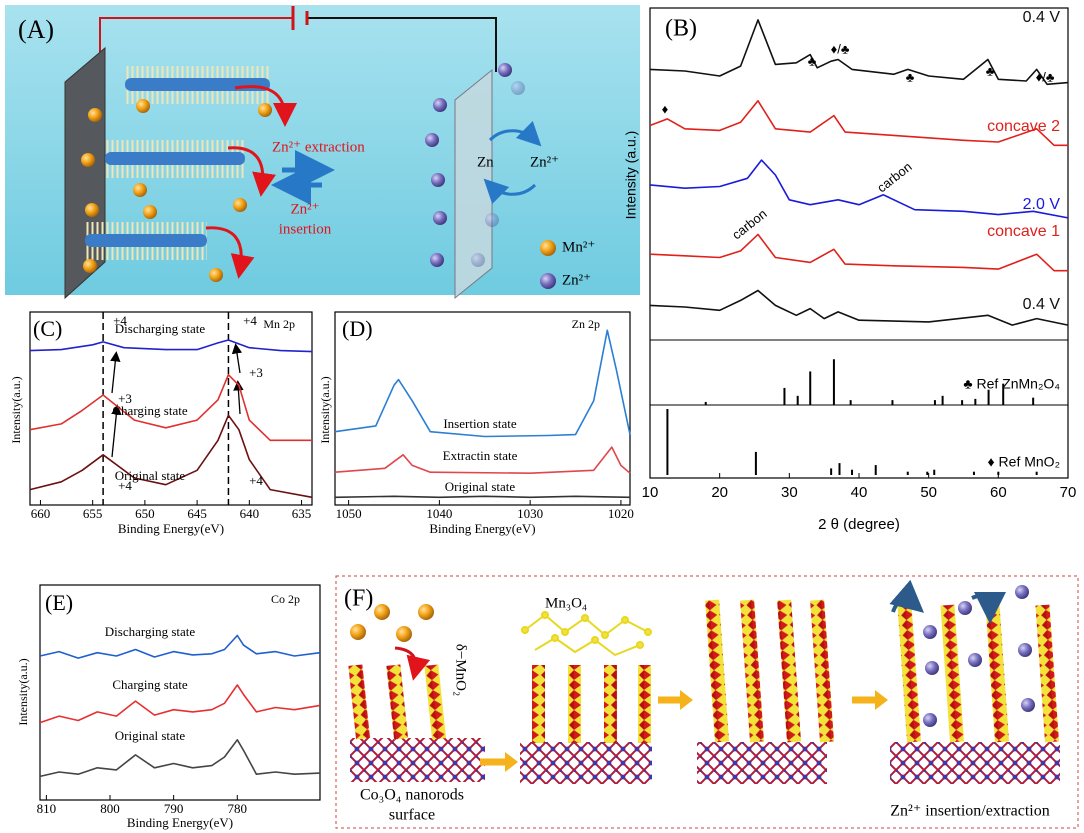  Describe the element at coordinates (473, 184) in the screenshot. I see `anode` at that location.